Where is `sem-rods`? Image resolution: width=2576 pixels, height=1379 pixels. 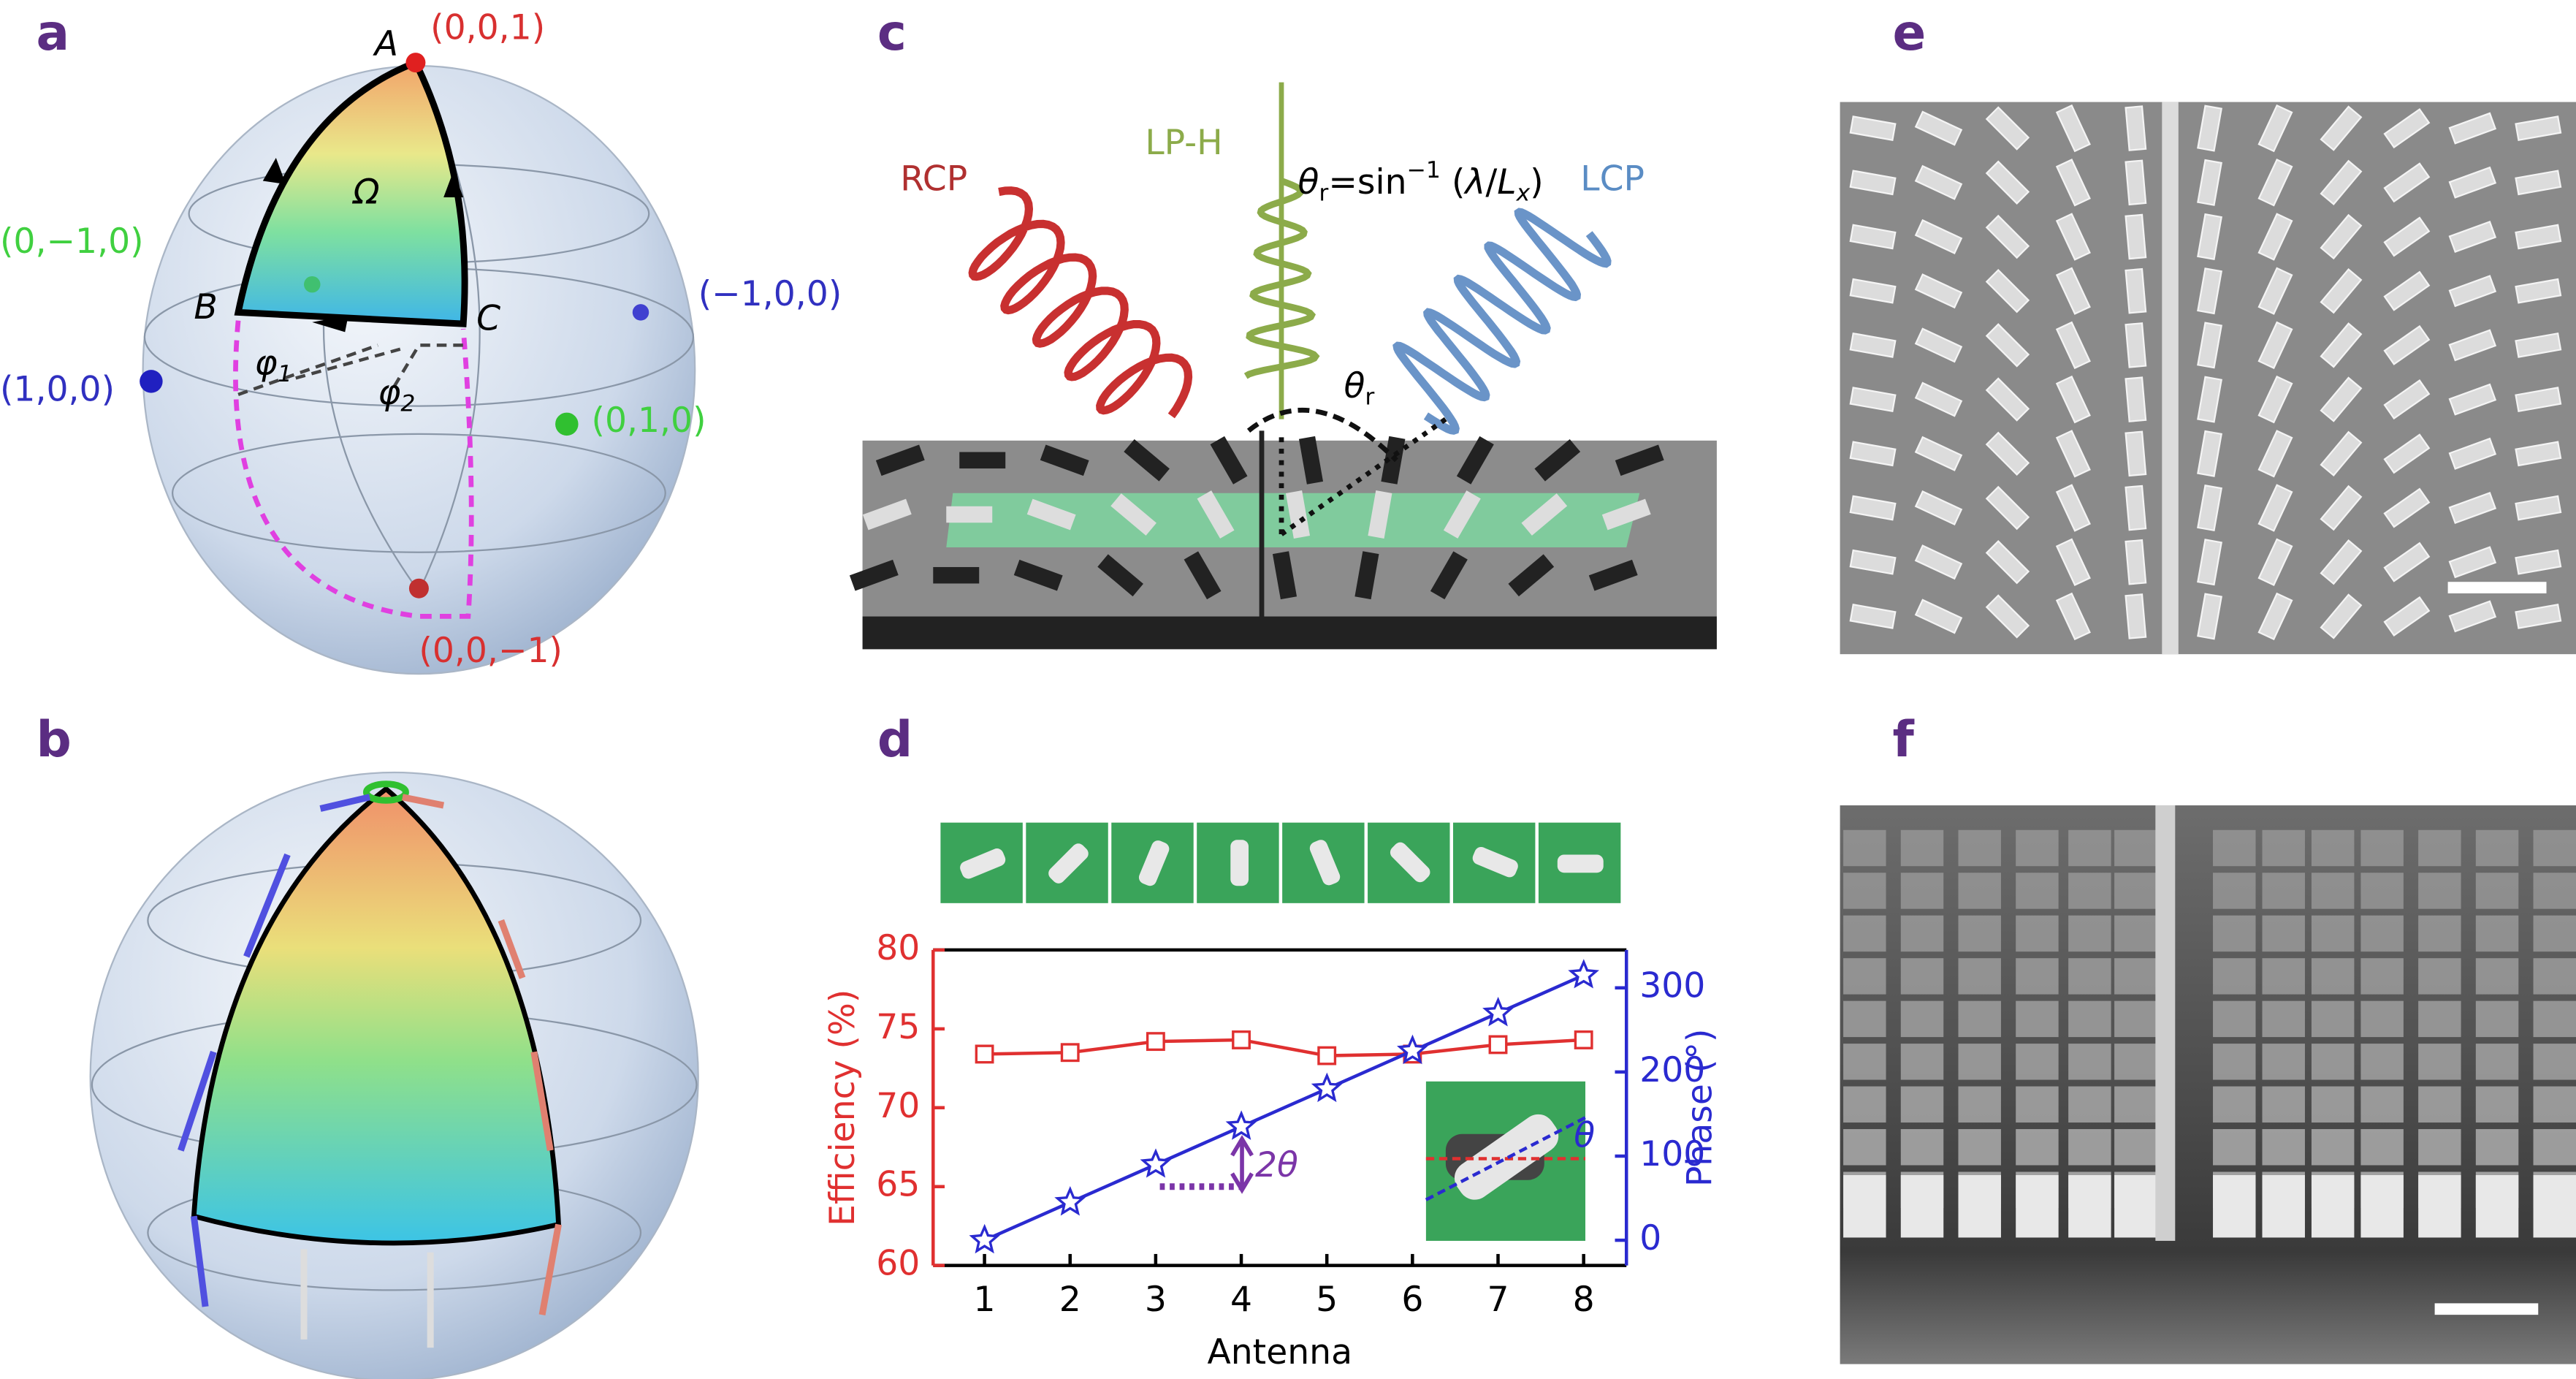 sem-rods is located at coordinates (2206, 378).